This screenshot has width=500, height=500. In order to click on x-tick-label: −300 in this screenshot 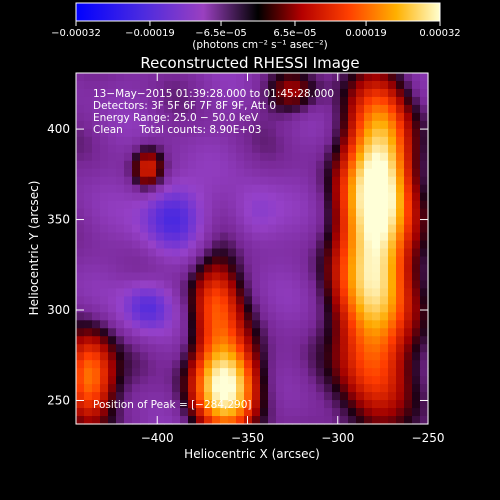, I will do `click(337, 438)`.